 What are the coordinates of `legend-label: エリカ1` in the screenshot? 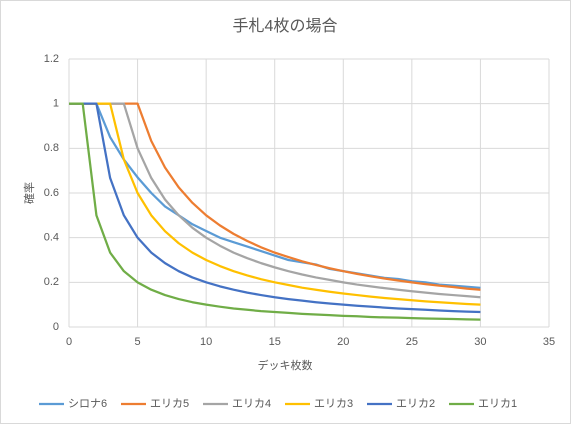 It's located at (497, 403).